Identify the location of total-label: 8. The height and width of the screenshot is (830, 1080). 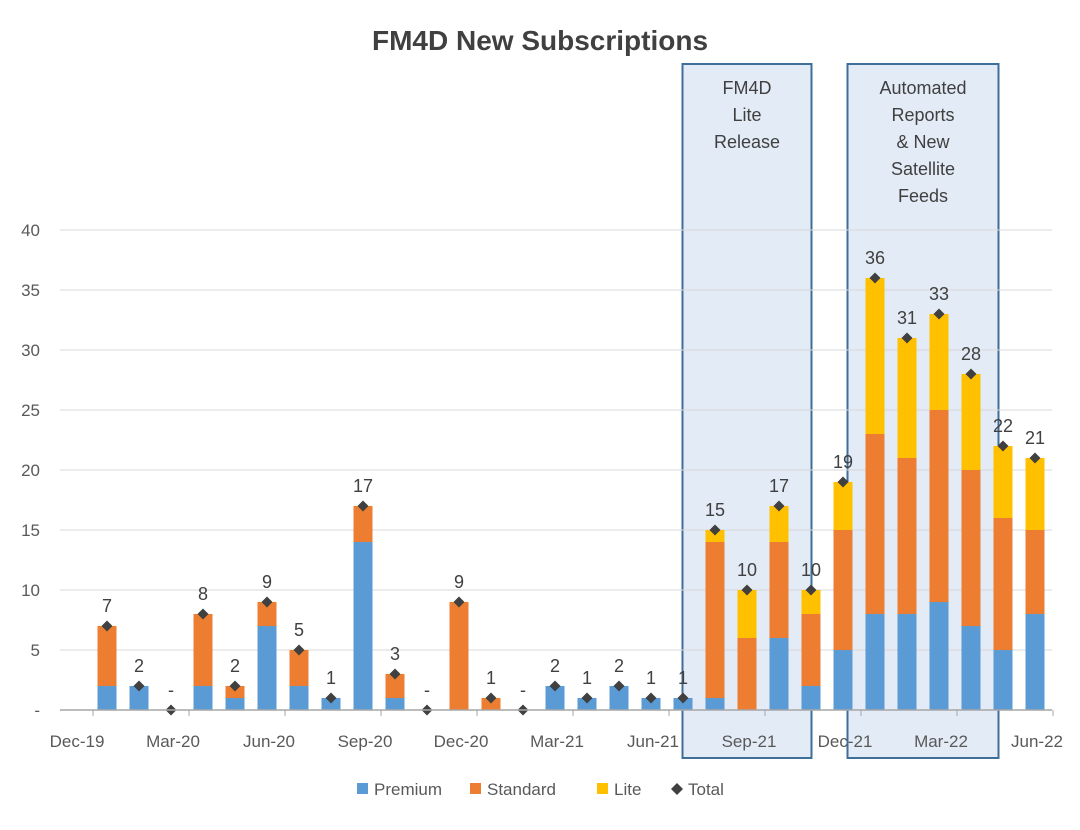
(203, 594).